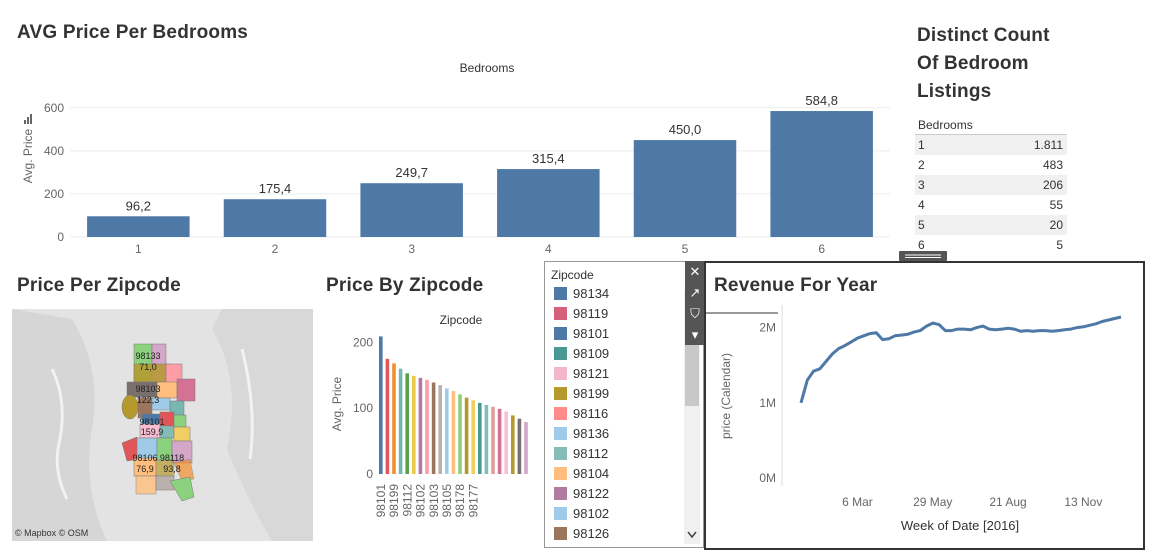  I want to click on x-tick-label: 98199, so click(394, 501).